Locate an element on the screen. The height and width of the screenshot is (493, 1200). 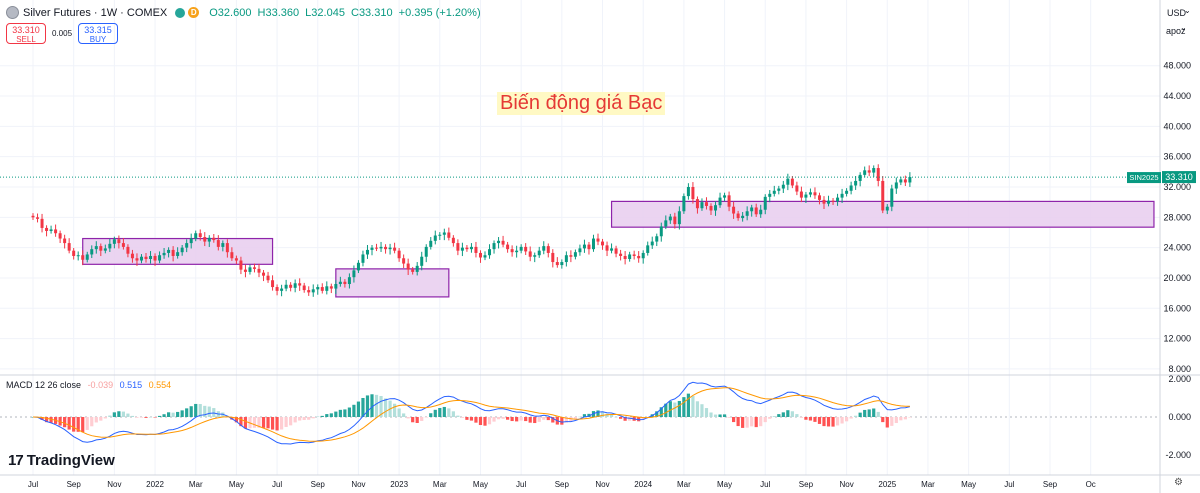
delayed-badge: D is located at coordinates (194, 12).